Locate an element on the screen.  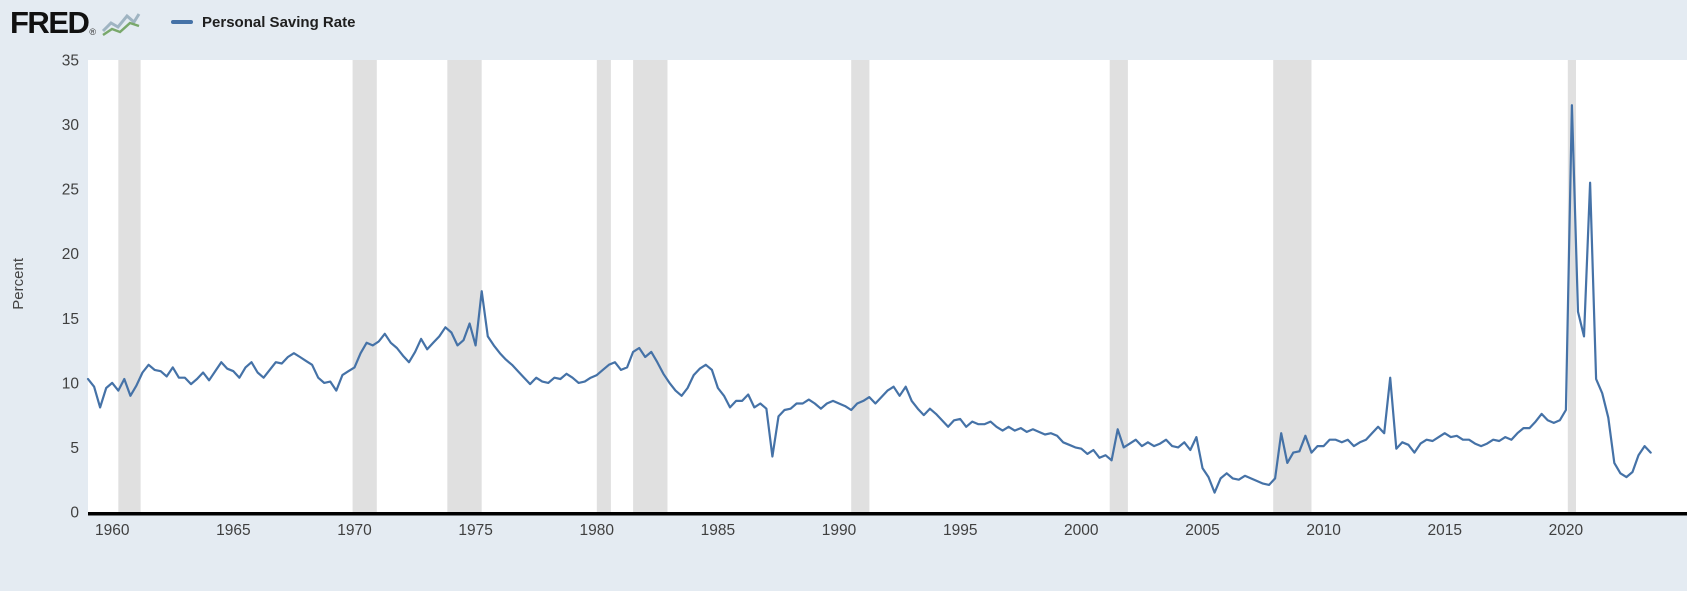
legend-series-label: Personal Saving Rate is located at coordinates (279, 22).